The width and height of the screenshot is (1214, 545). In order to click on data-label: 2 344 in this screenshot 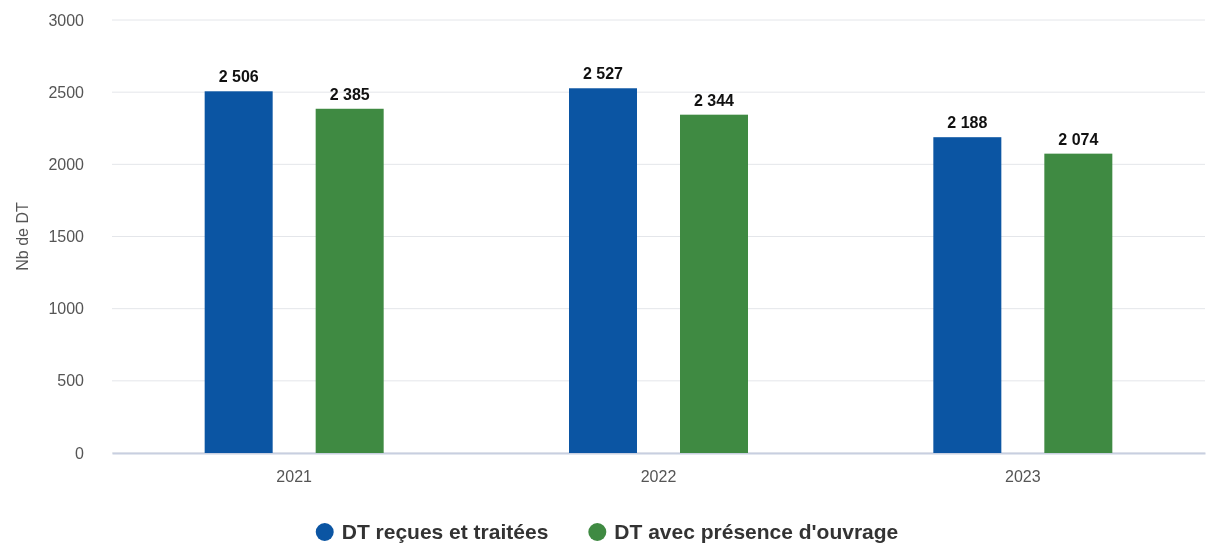, I will do `click(714, 100)`.